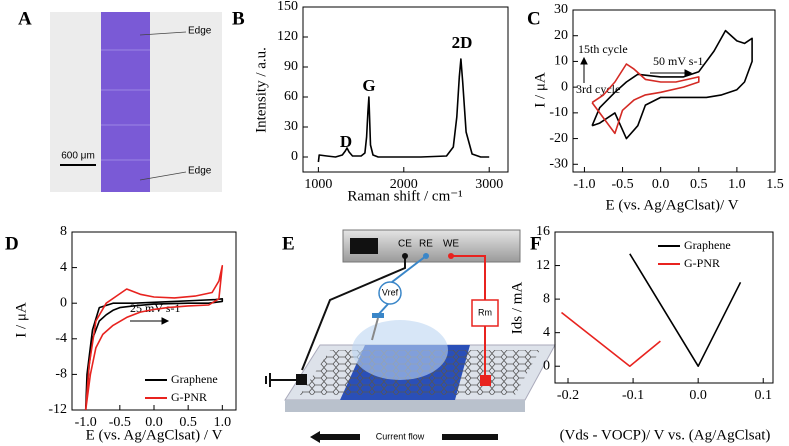  What do you see at coordinates (291, 96) in the screenshot?
I see `y-tick-label: 60` at bounding box center [291, 96].